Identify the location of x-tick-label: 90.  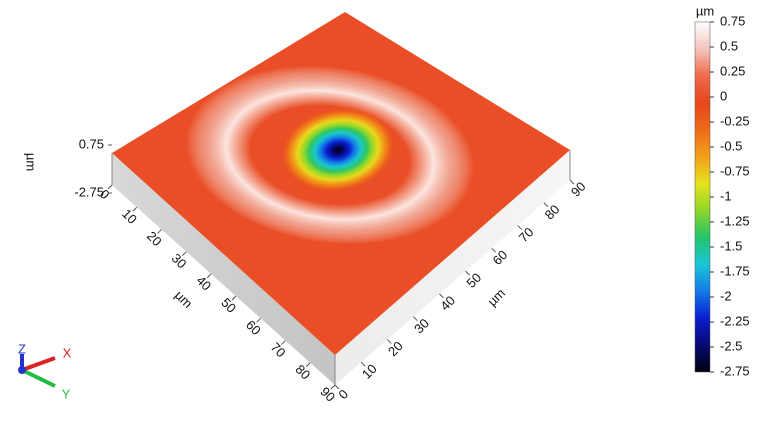
(327, 394).